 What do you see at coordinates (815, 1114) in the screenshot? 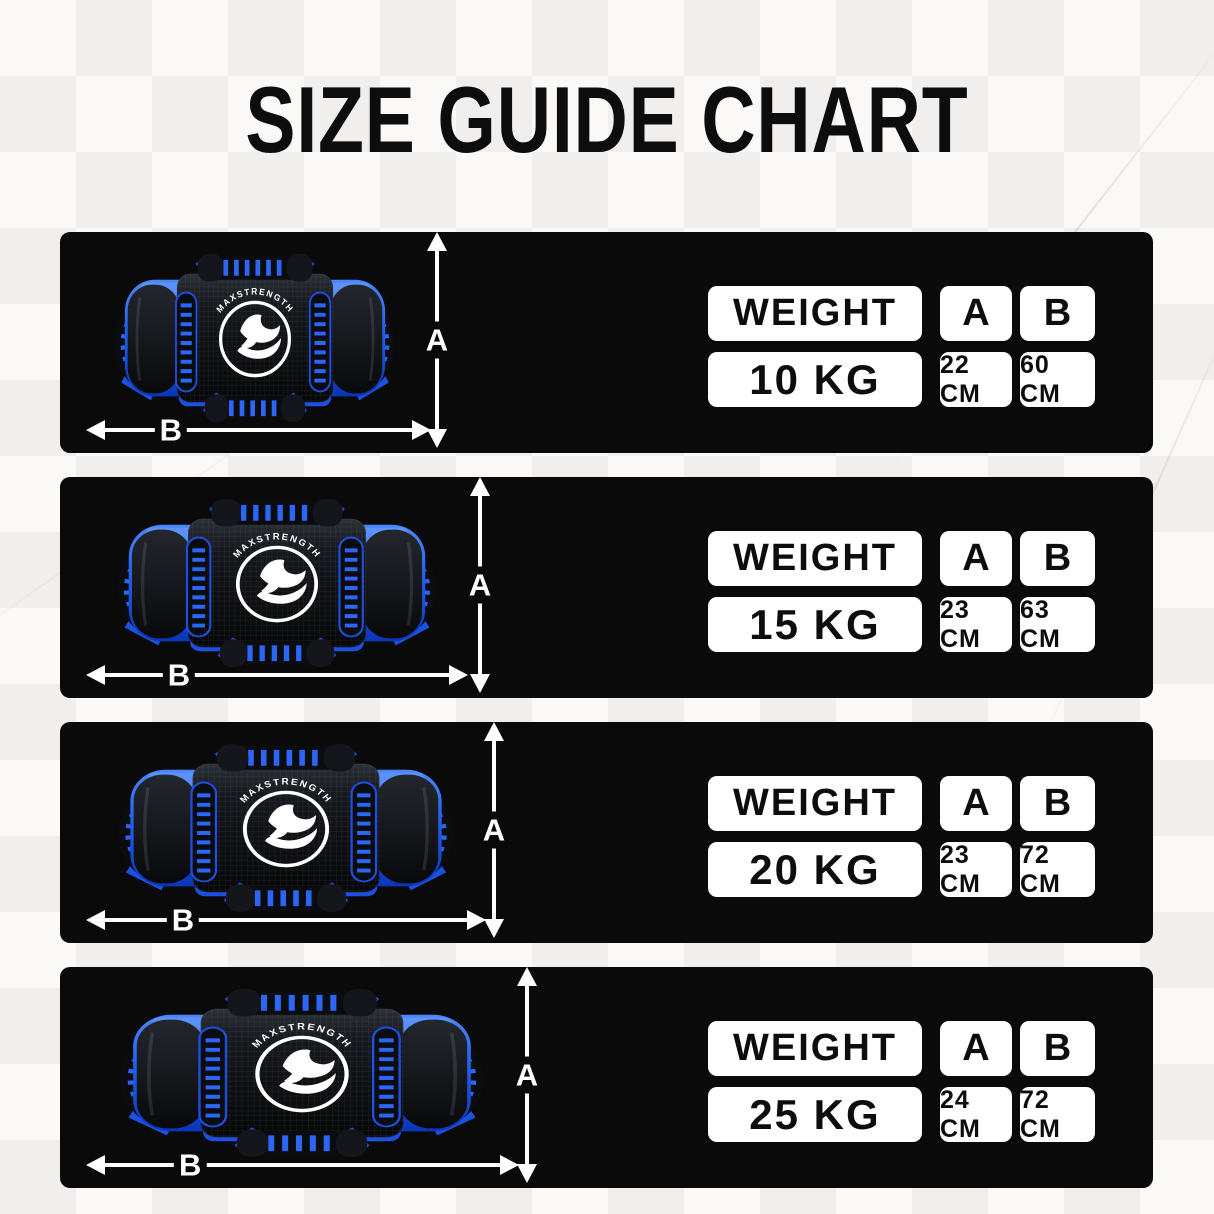
I see `weight-value-cell: 25 KG` at bounding box center [815, 1114].